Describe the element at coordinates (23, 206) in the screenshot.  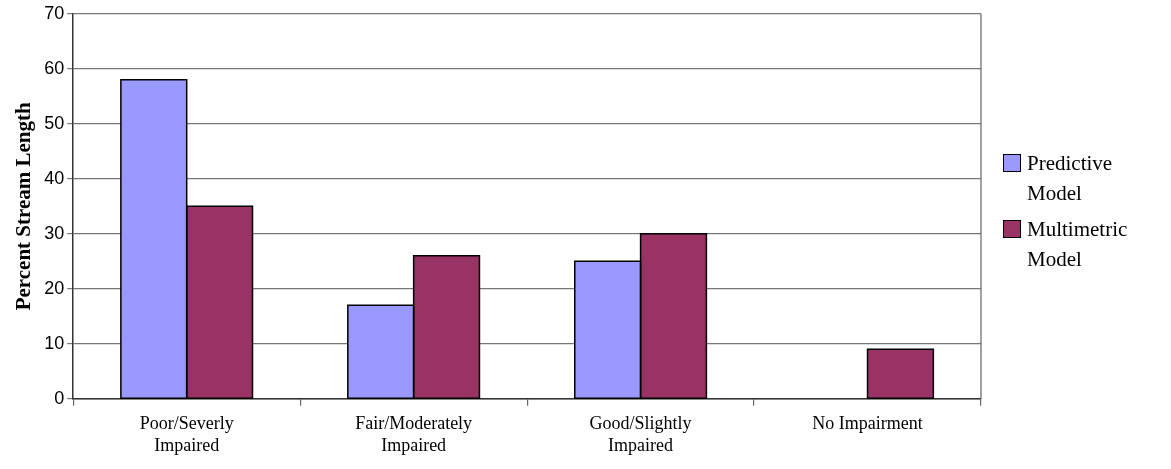
I see `y-axis-title: Percent Stream Length` at that location.